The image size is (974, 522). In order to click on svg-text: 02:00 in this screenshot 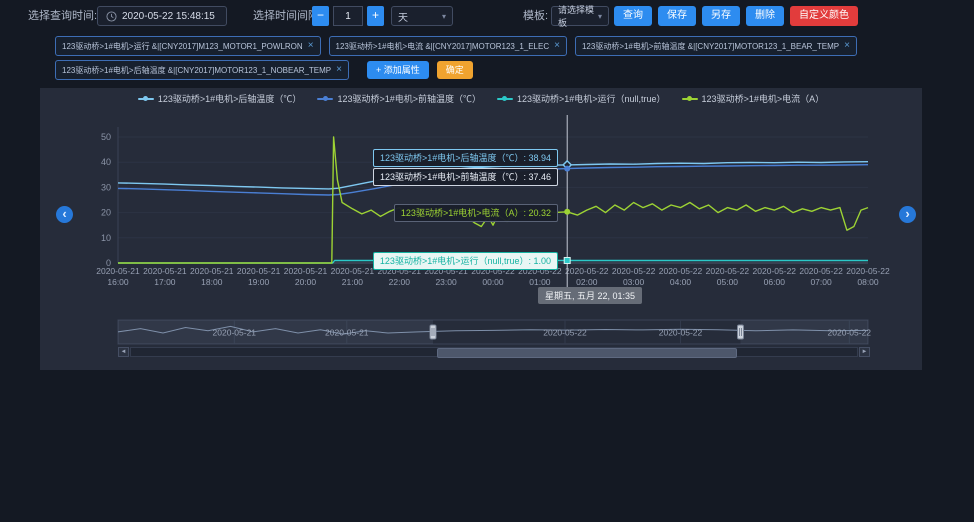, I will do `click(587, 282)`.